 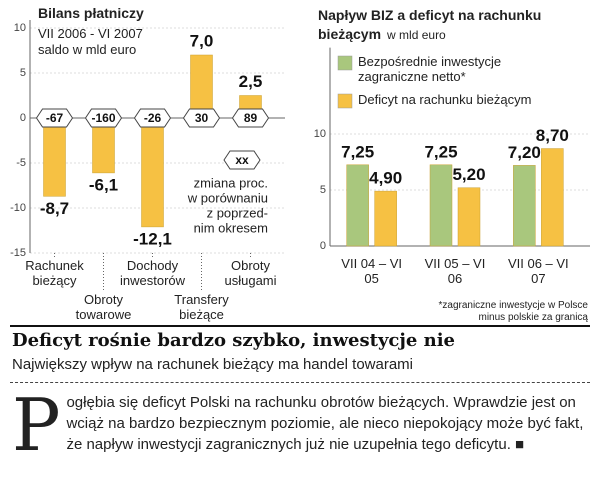 I want to click on x-tick-label: Dochody inwestorów, so click(x=152, y=273).